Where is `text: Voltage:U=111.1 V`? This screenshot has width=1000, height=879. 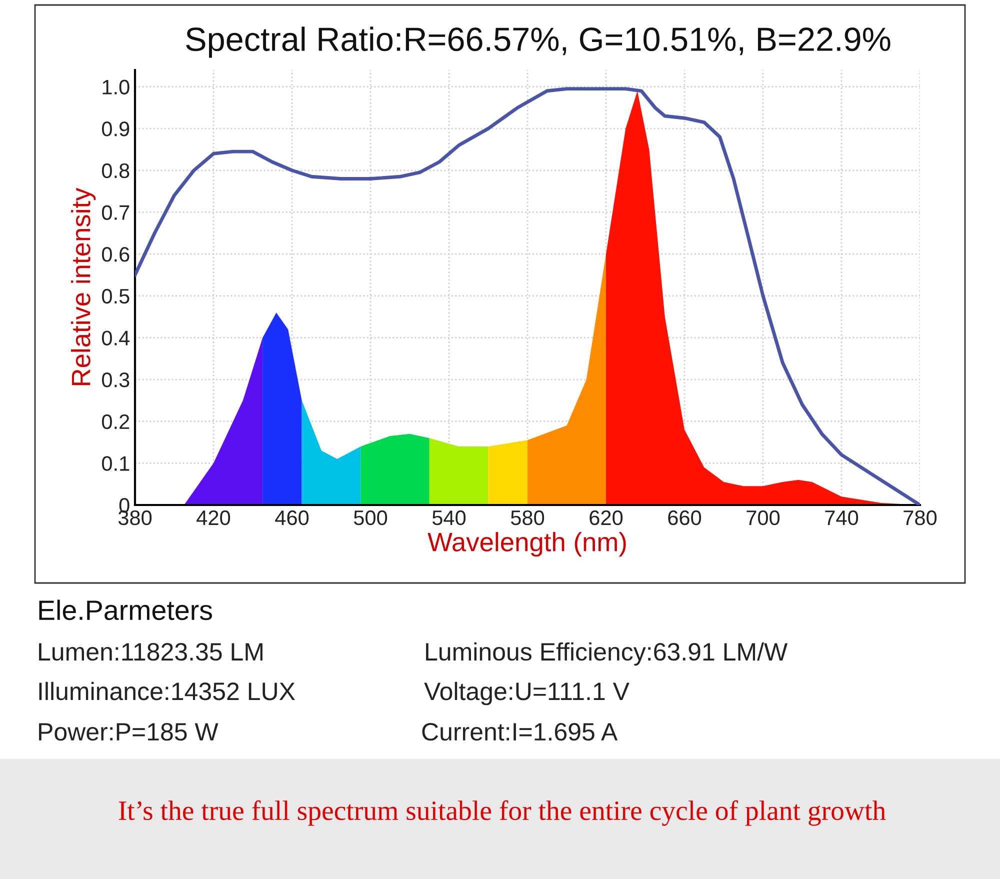
text: Voltage:U=111.1 V is located at coordinates (527, 694).